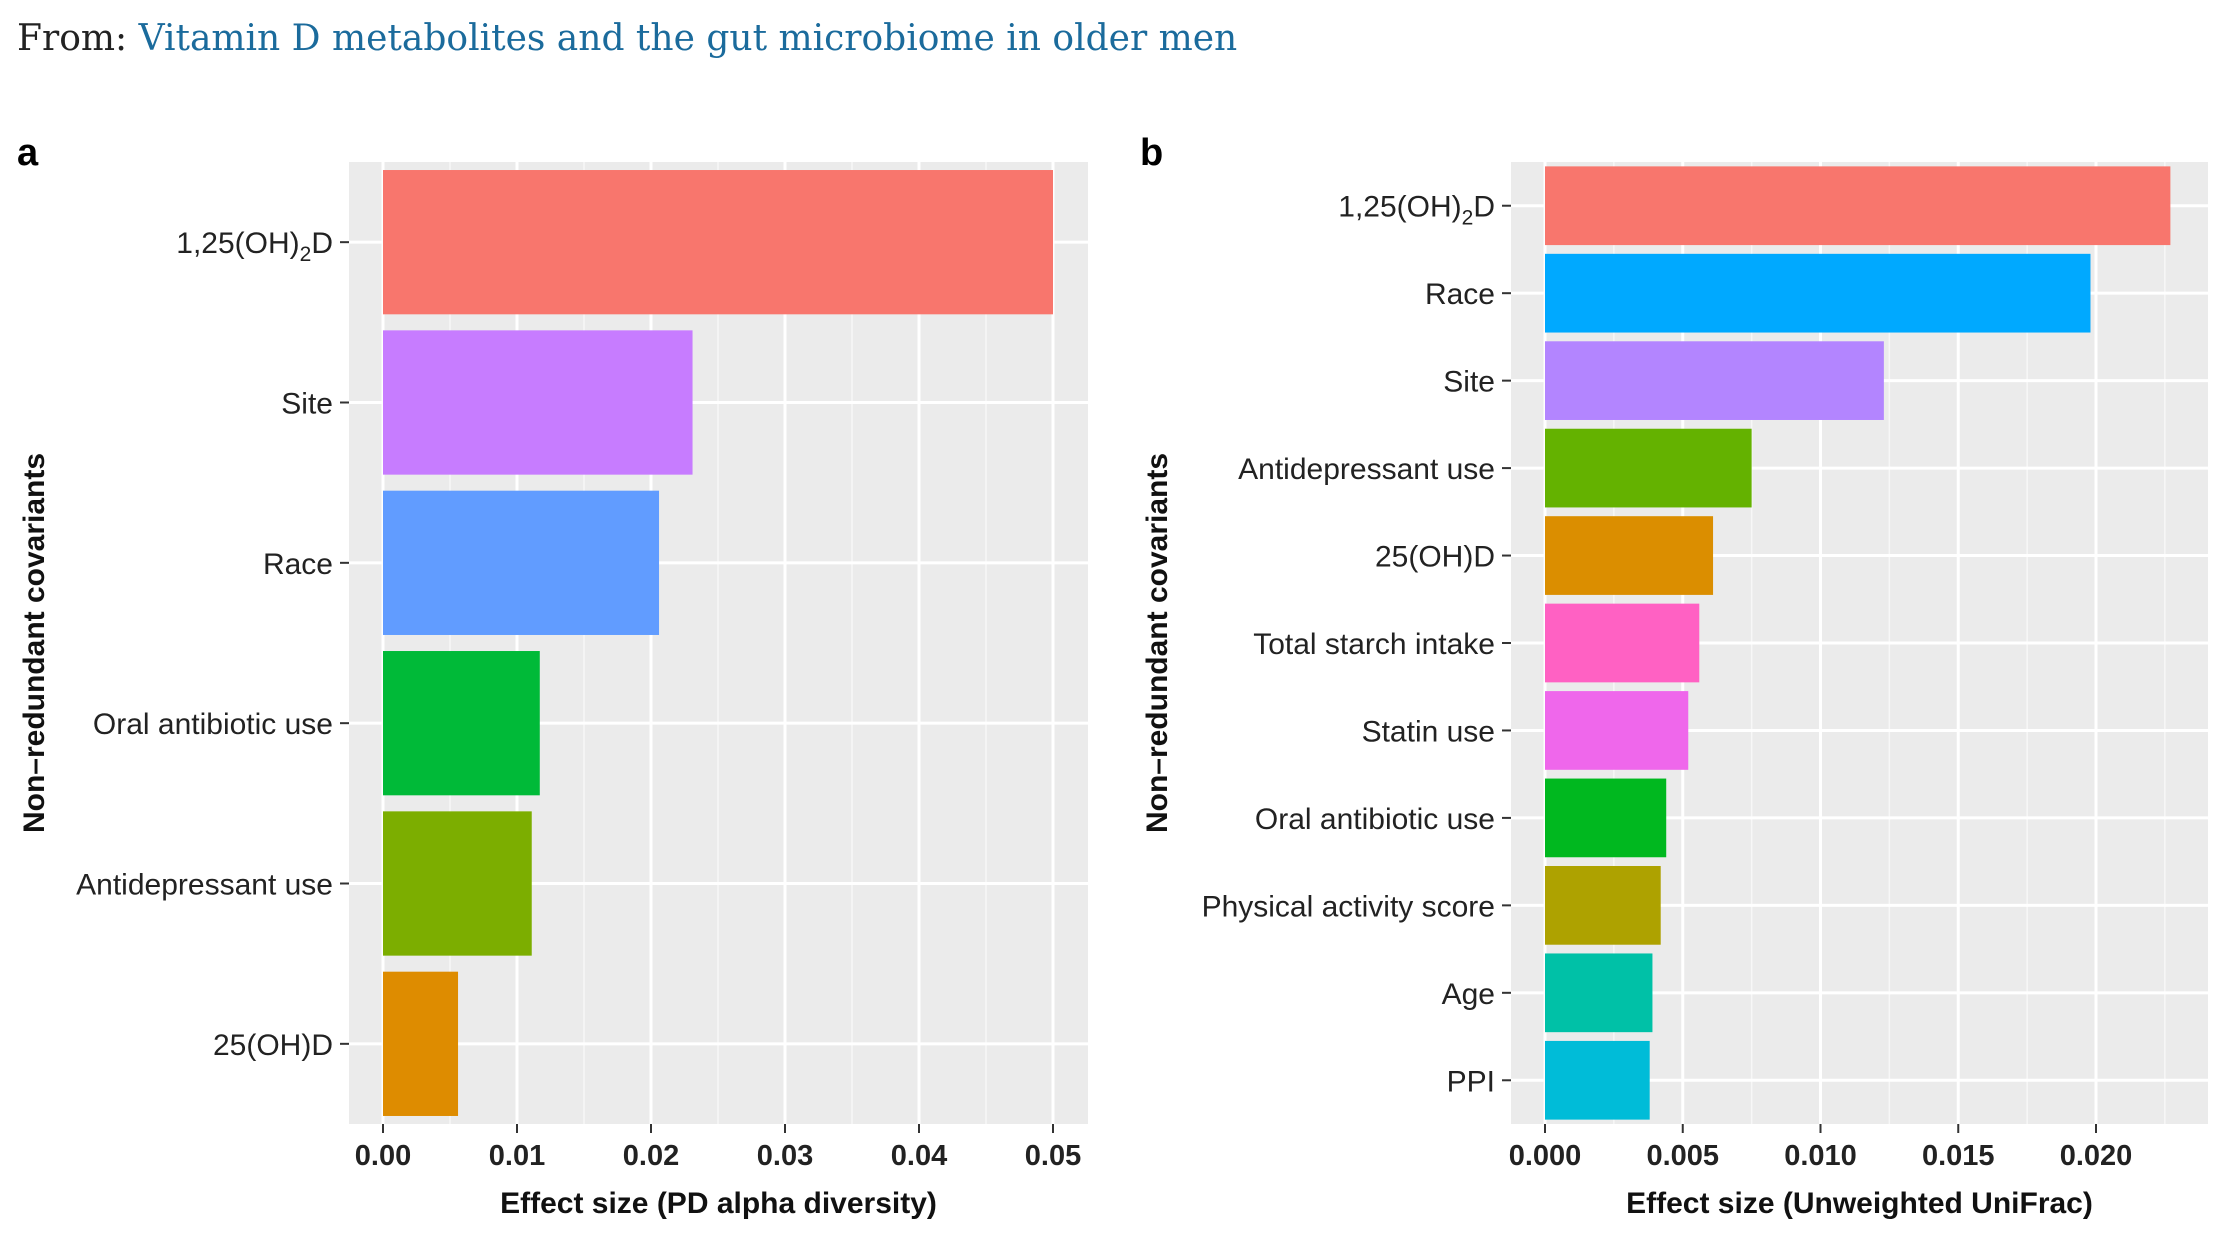 The image size is (2219, 1235). What do you see at coordinates (718, 1203) in the screenshot?
I see `x-axis-title: Effect size (PD alpha diversity)` at bounding box center [718, 1203].